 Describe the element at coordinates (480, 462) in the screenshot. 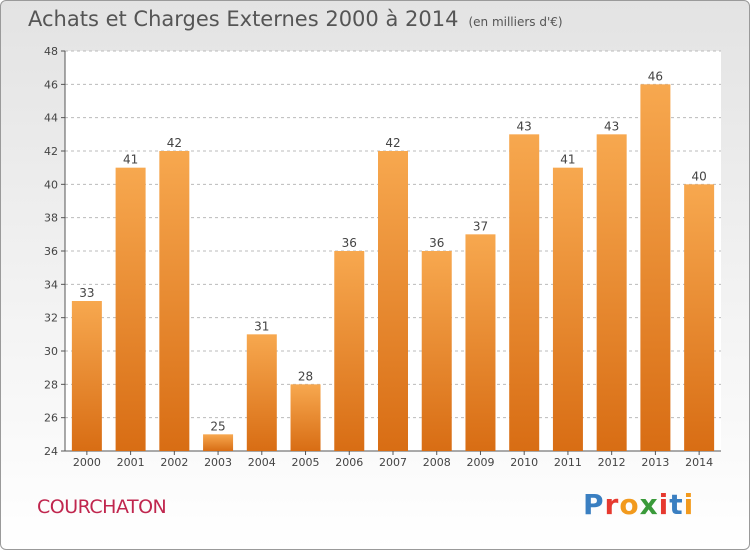

I see `x-tick-label: 2009` at that location.